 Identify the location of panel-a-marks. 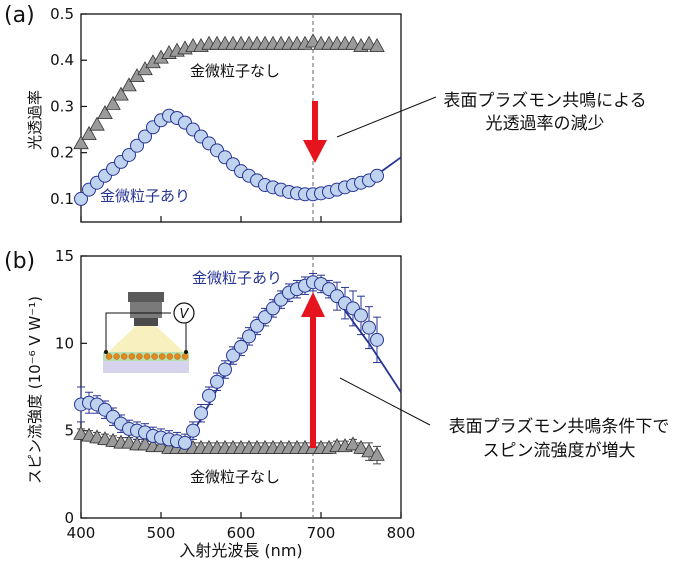
(237, 119).